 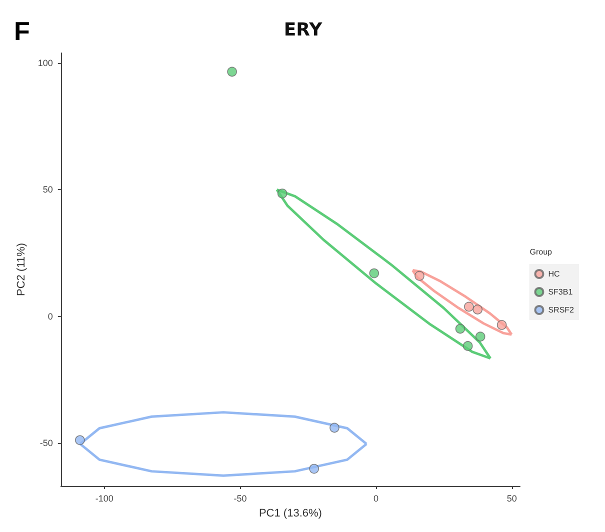 What do you see at coordinates (290, 514) in the screenshot?
I see `x-axis-title: PC1 (13.6%)` at bounding box center [290, 514].